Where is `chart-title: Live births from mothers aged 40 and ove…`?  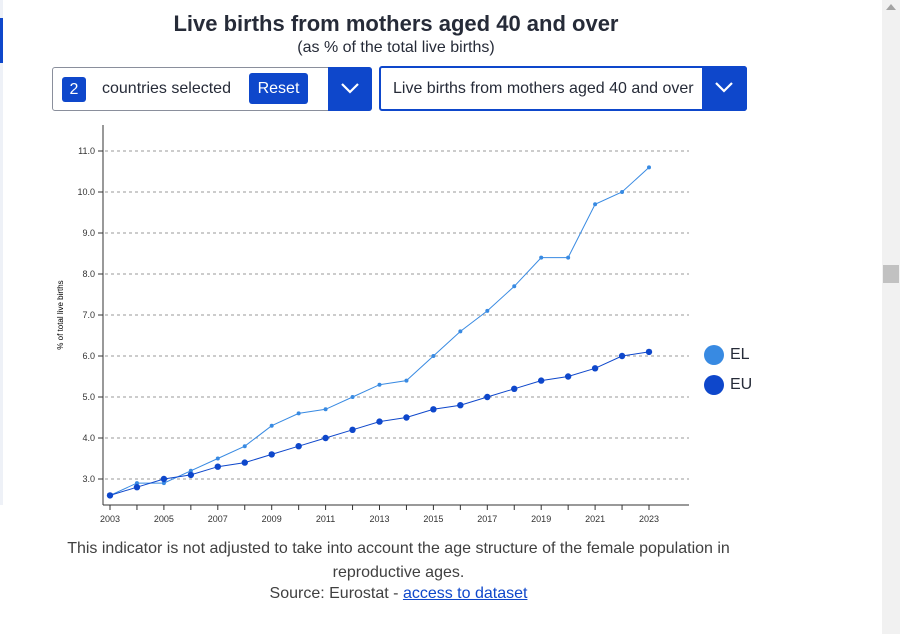
chart-title: Live births from mothers aged 40 and ove… is located at coordinates (396, 23).